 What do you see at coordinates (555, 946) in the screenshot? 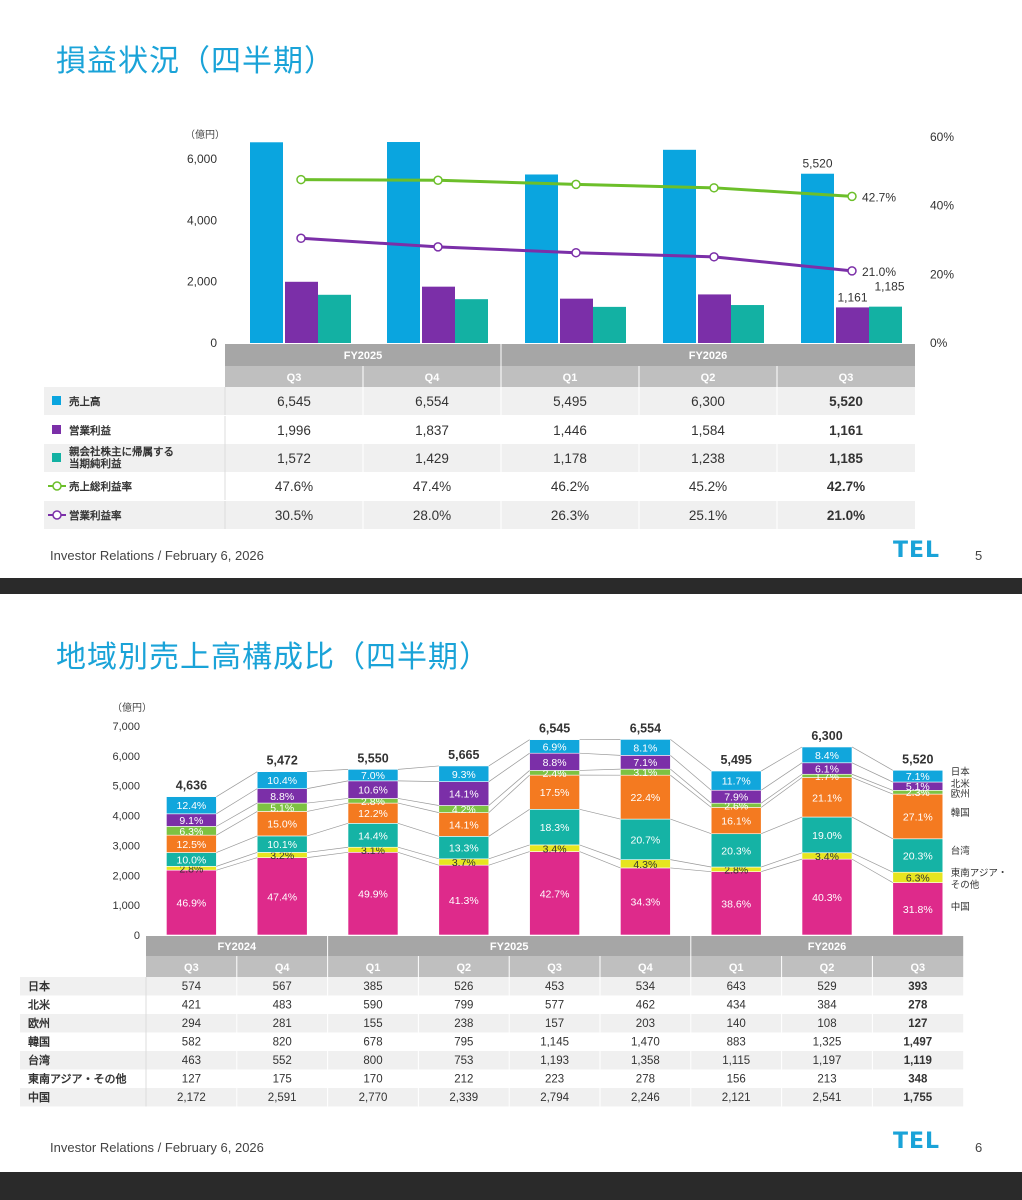
I see `table-fy-header` at bounding box center [555, 946].